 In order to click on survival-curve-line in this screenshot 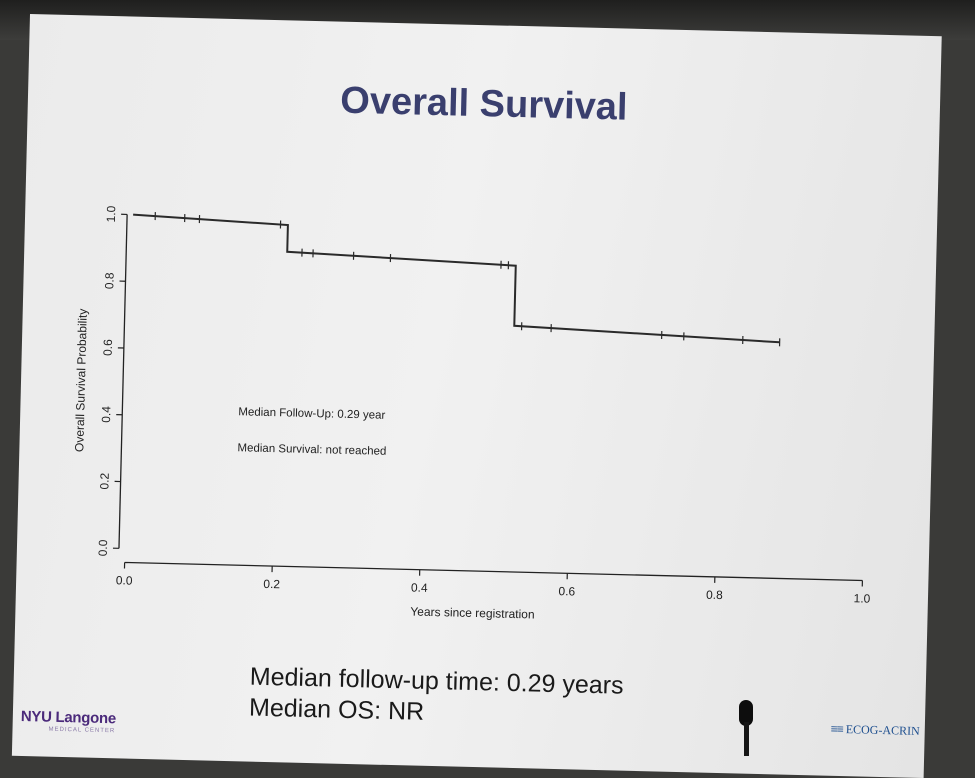, I will do `click(456, 279)`.